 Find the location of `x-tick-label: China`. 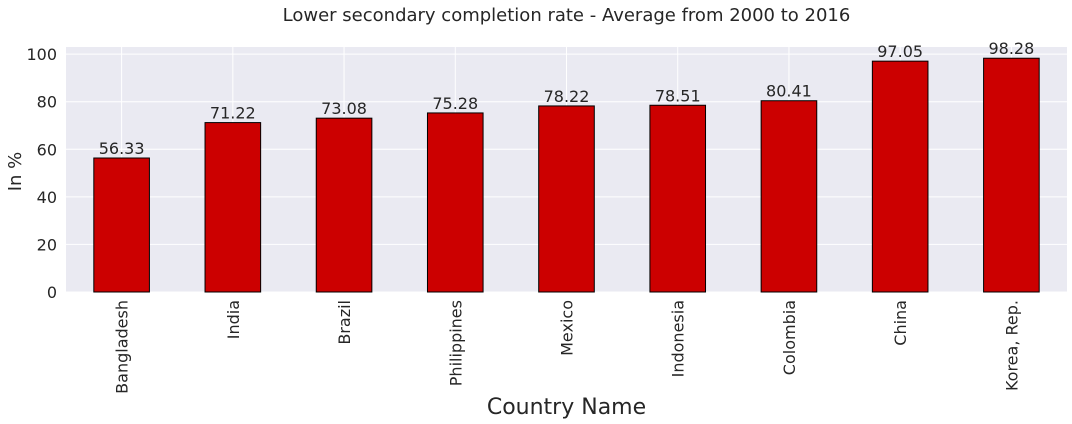

x-tick-label: China is located at coordinates (900, 323).